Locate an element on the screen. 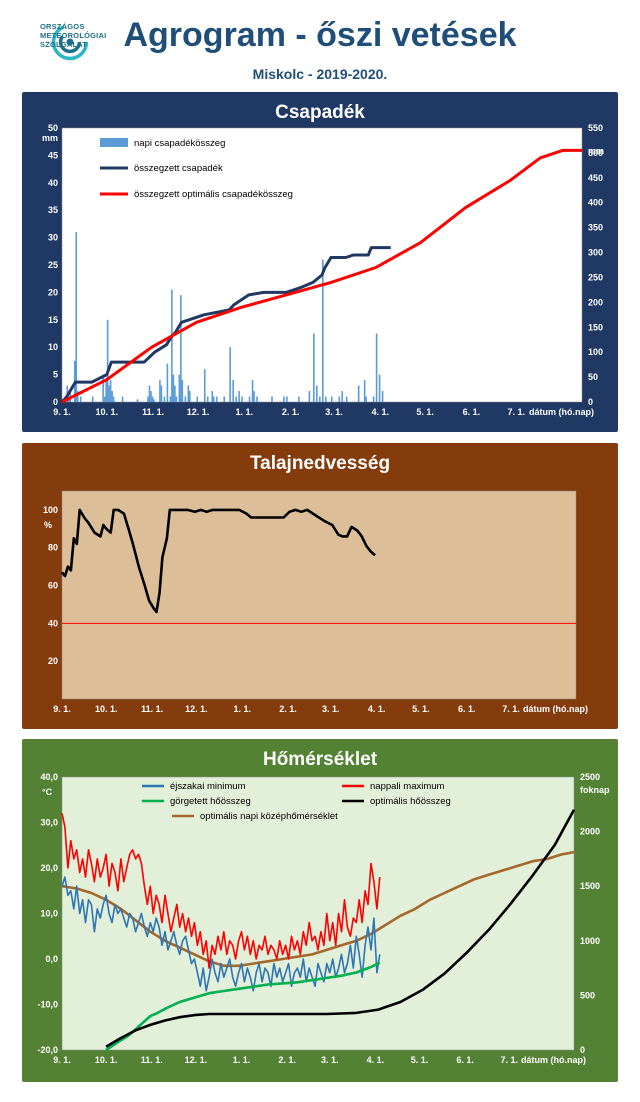 The width and height of the screenshot is (640, 1102). legend-label-tmax: nappali maximum is located at coordinates (407, 786).